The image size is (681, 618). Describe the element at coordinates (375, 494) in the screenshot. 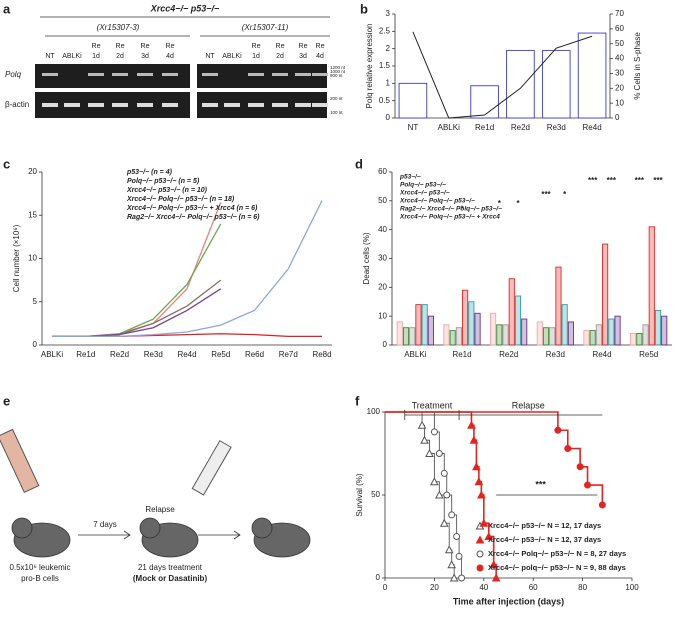

I see `y-tick-label: 50` at that location.